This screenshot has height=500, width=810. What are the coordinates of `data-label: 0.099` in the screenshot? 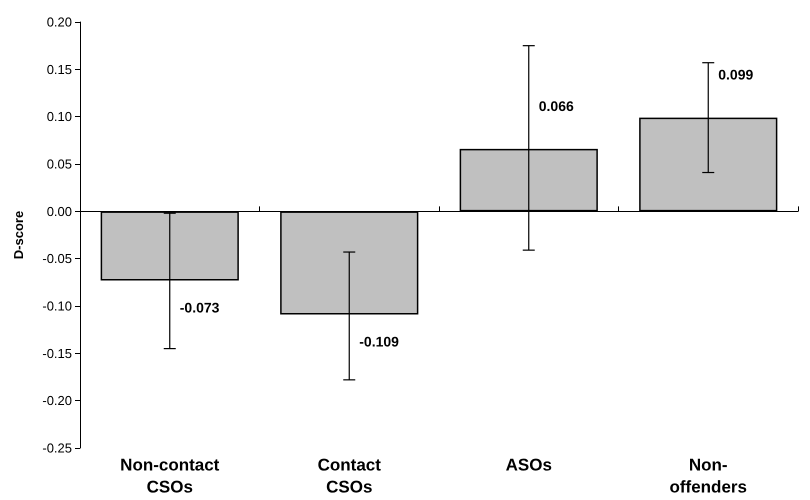 It's located at (736, 74).